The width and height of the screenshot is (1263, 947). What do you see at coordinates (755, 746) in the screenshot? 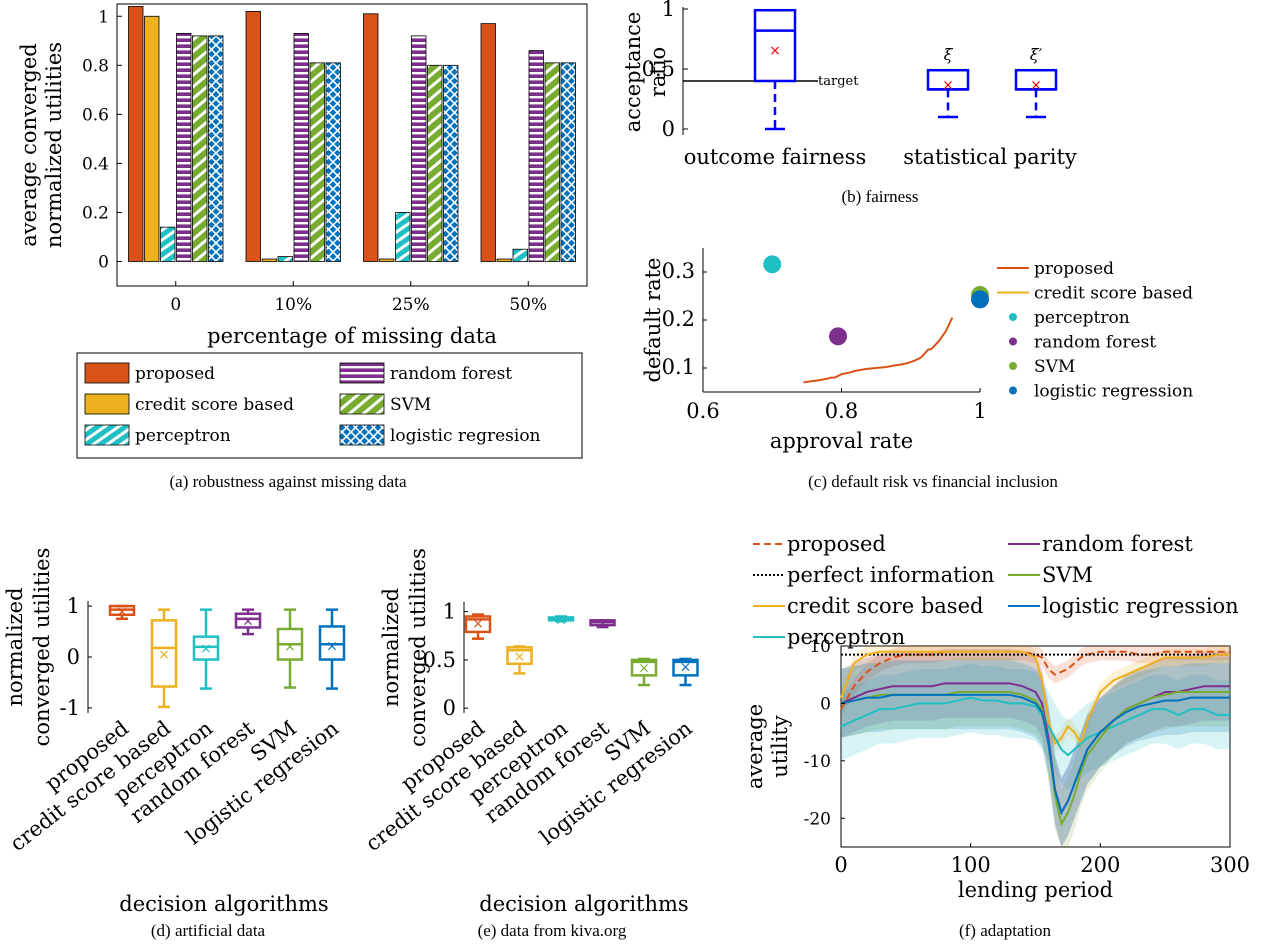
I see `y-axis-label-line: average` at bounding box center [755, 746].